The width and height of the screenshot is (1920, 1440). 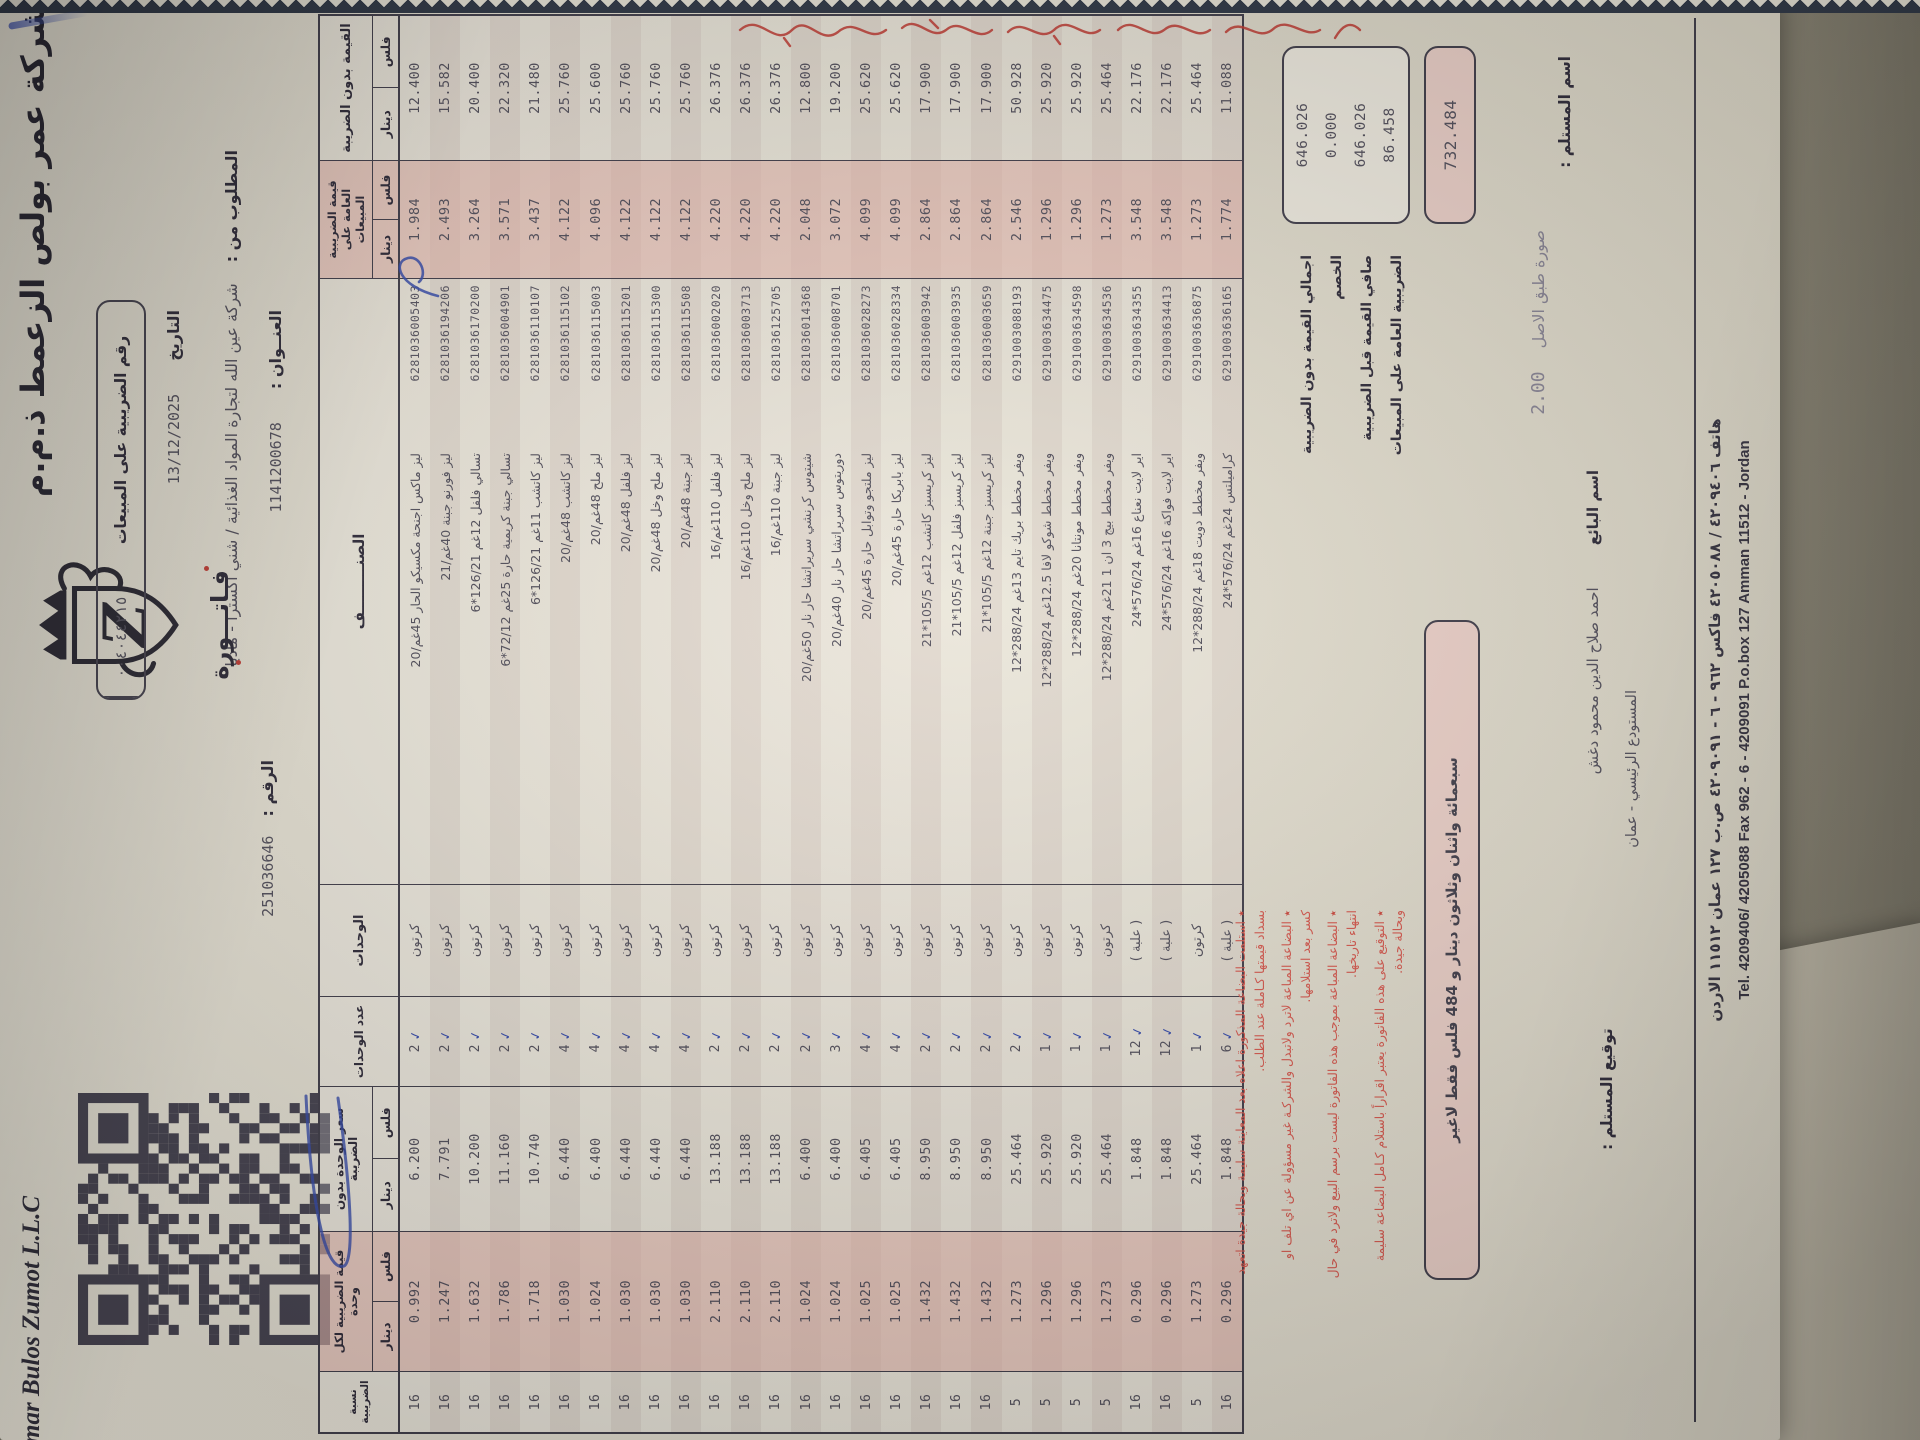 I want to click on cell-tax-total: 1.273, so click(x=1197, y=220).